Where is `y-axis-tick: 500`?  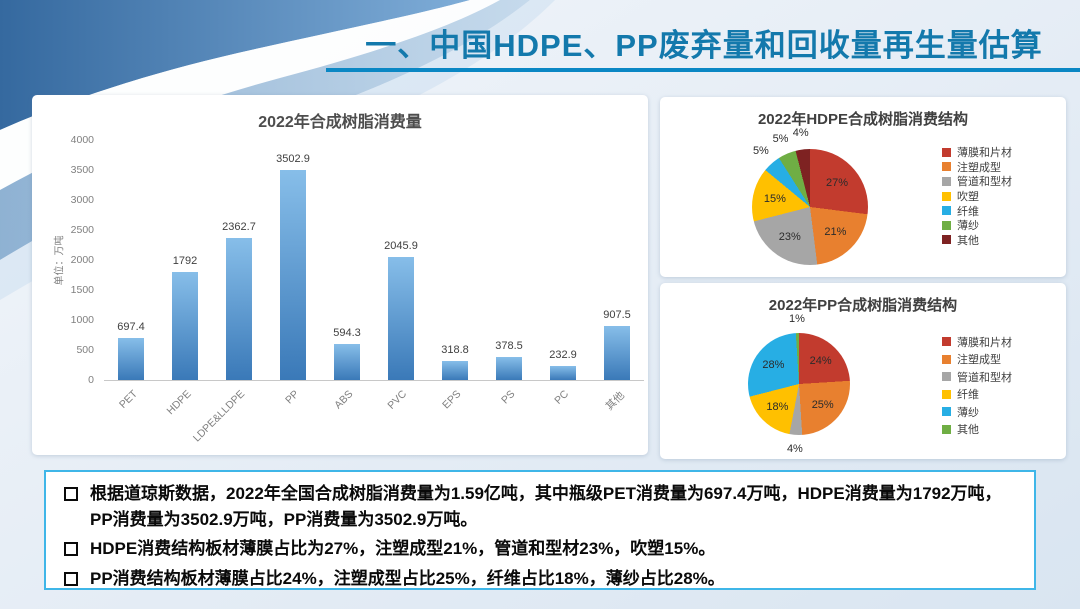
y-axis-tick: 500 is located at coordinates (85, 350).